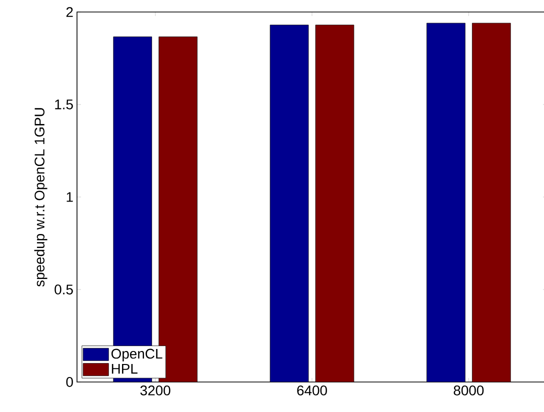 This screenshot has height=412, width=544. What do you see at coordinates (69, 382) in the screenshot?
I see `y-tick-label: 0` at bounding box center [69, 382].